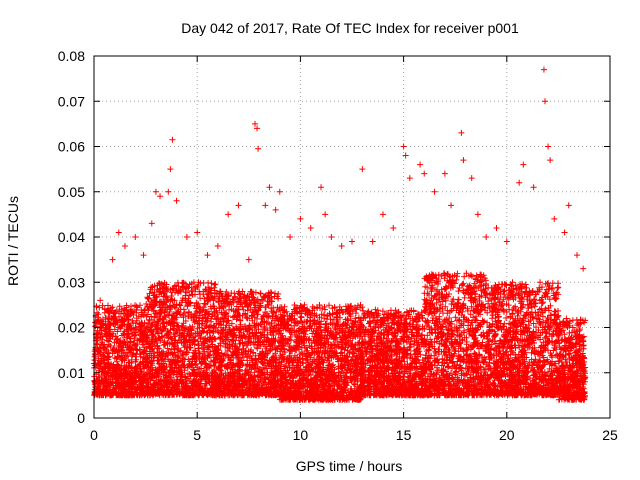  What do you see at coordinates (354, 435) in the screenshot?
I see `x-tick-labels: 0 5 10 15 20 25` at bounding box center [354, 435].